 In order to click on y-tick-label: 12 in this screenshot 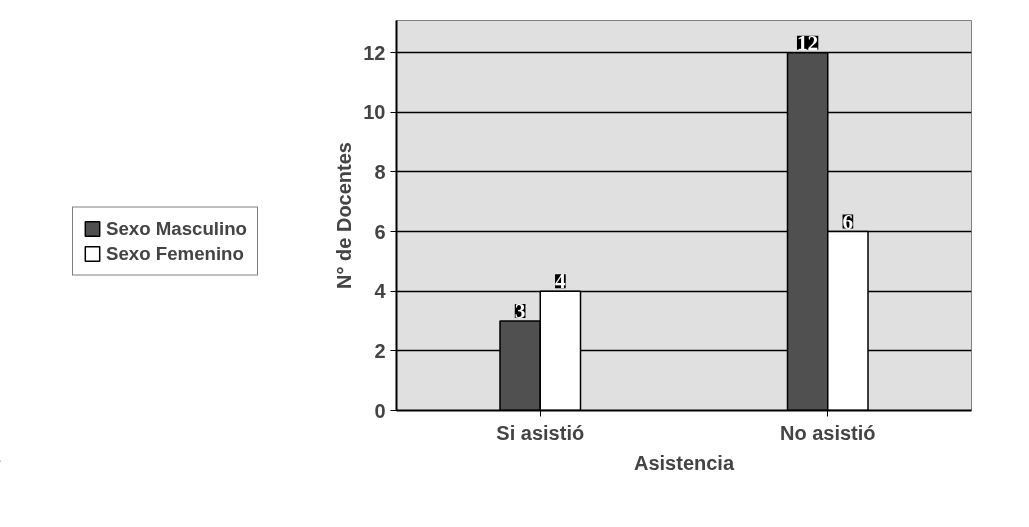, I will do `click(374, 52)`.